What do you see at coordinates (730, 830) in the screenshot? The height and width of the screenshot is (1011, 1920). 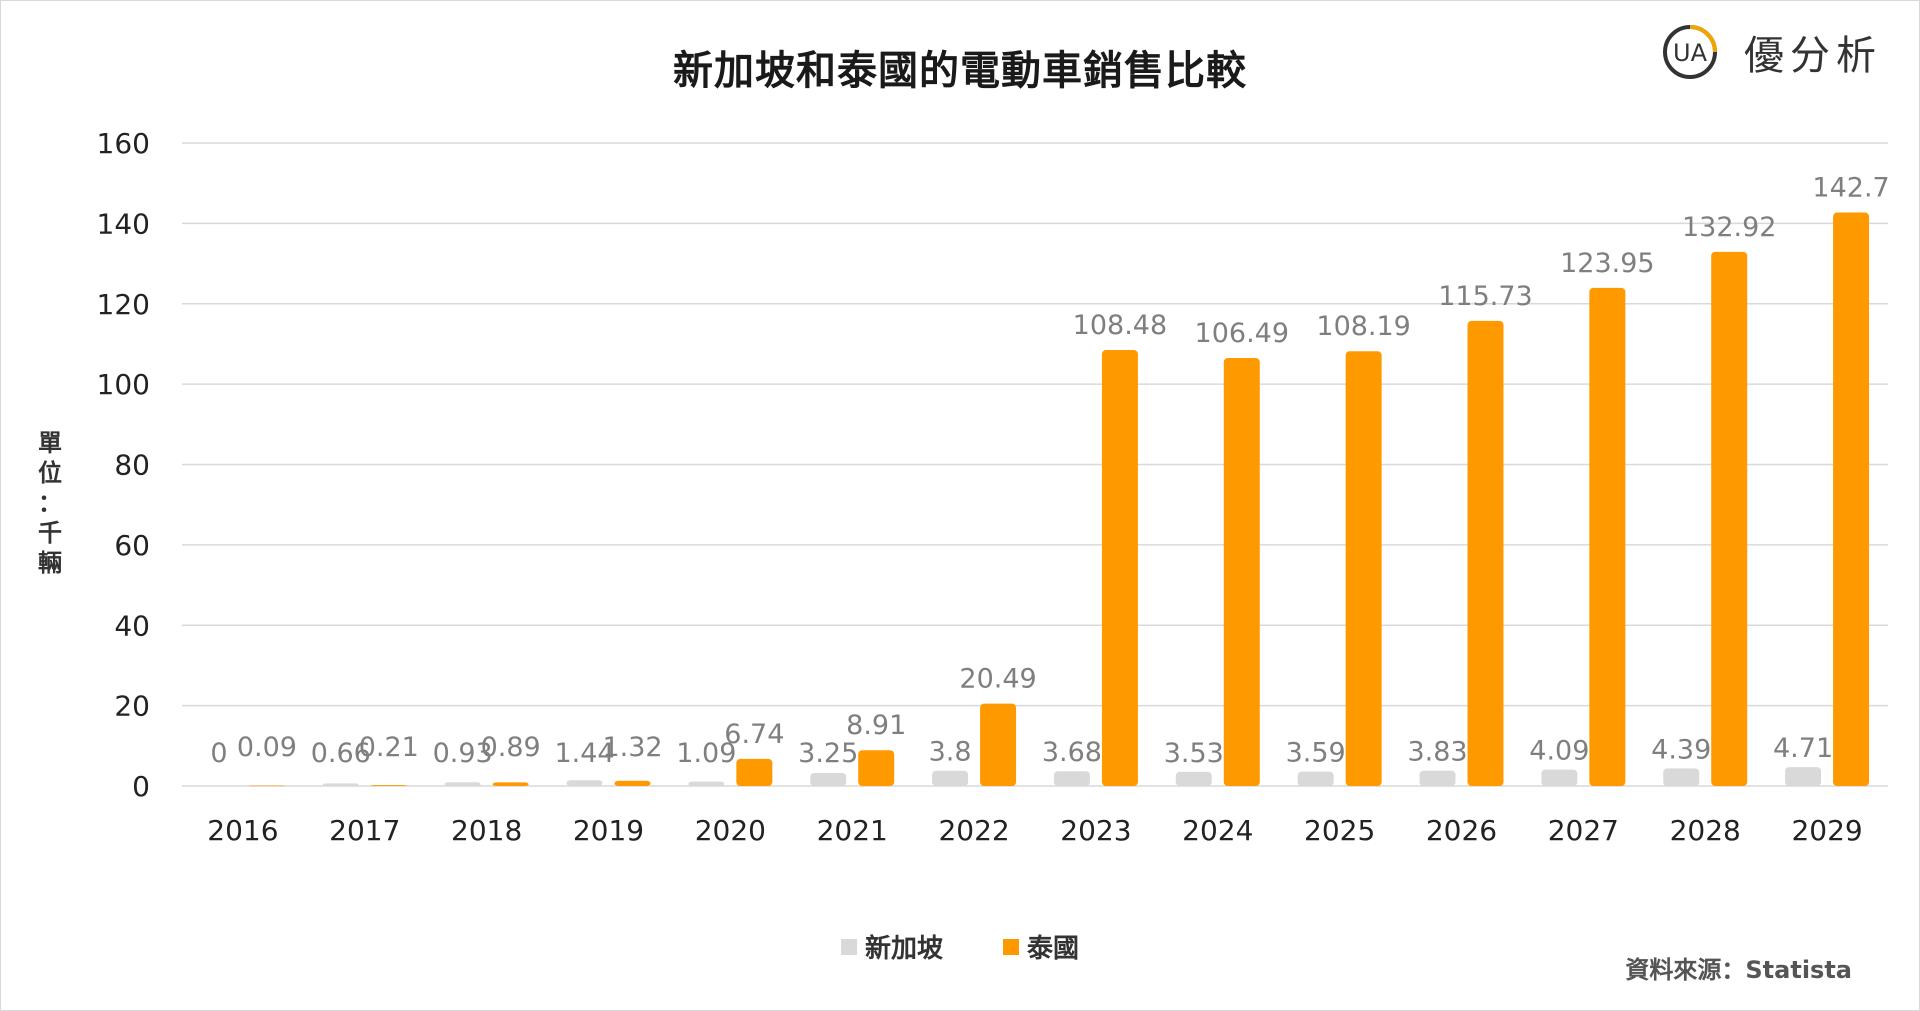 I see `x-tick-label: 2020` at bounding box center [730, 830].